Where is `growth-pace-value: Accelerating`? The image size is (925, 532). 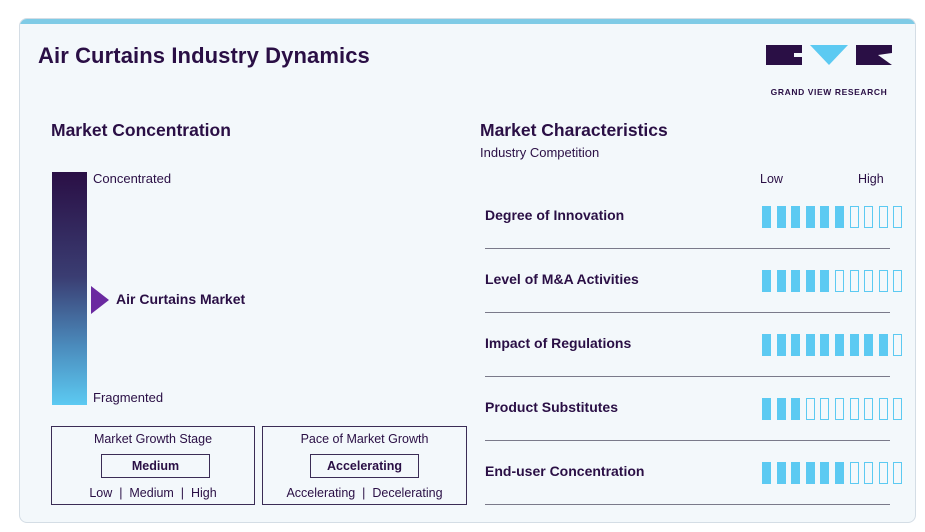
growth-pace-value: Accelerating is located at coordinates (364, 466).